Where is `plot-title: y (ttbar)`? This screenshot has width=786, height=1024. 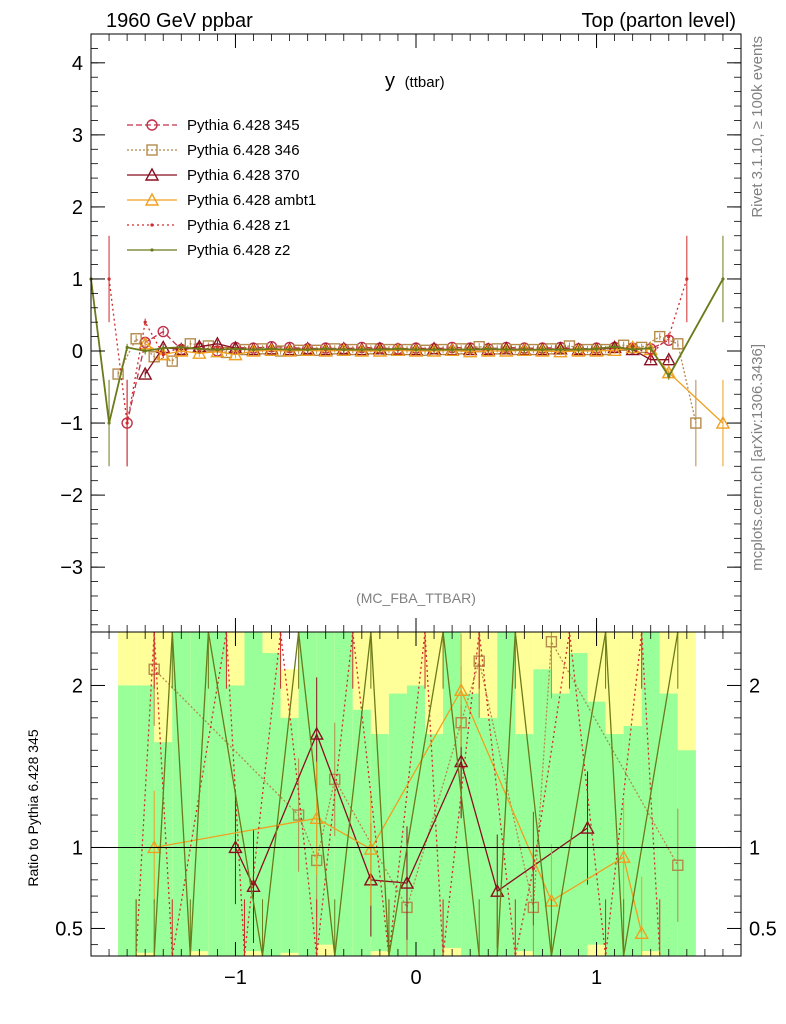 plot-title: y (ttbar) is located at coordinates (415, 81).